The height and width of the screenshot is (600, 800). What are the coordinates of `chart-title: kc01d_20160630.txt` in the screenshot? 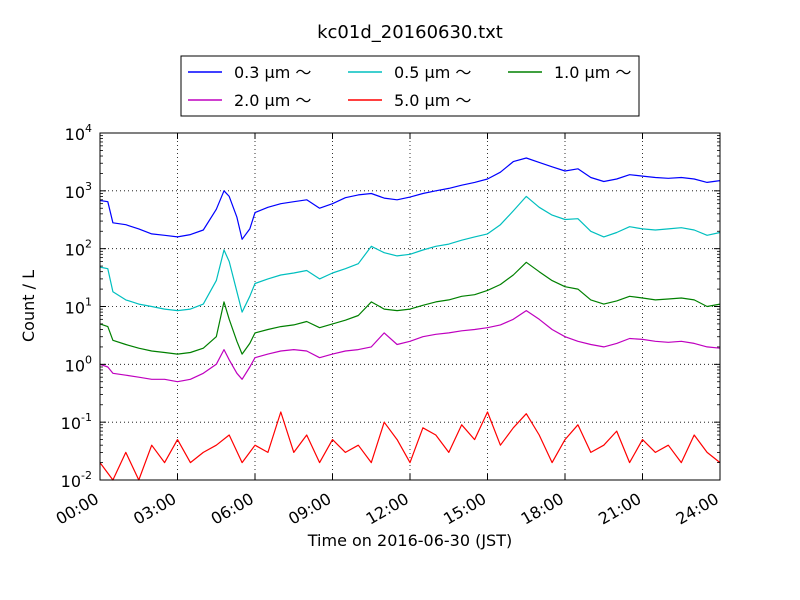 It's located at (410, 32).